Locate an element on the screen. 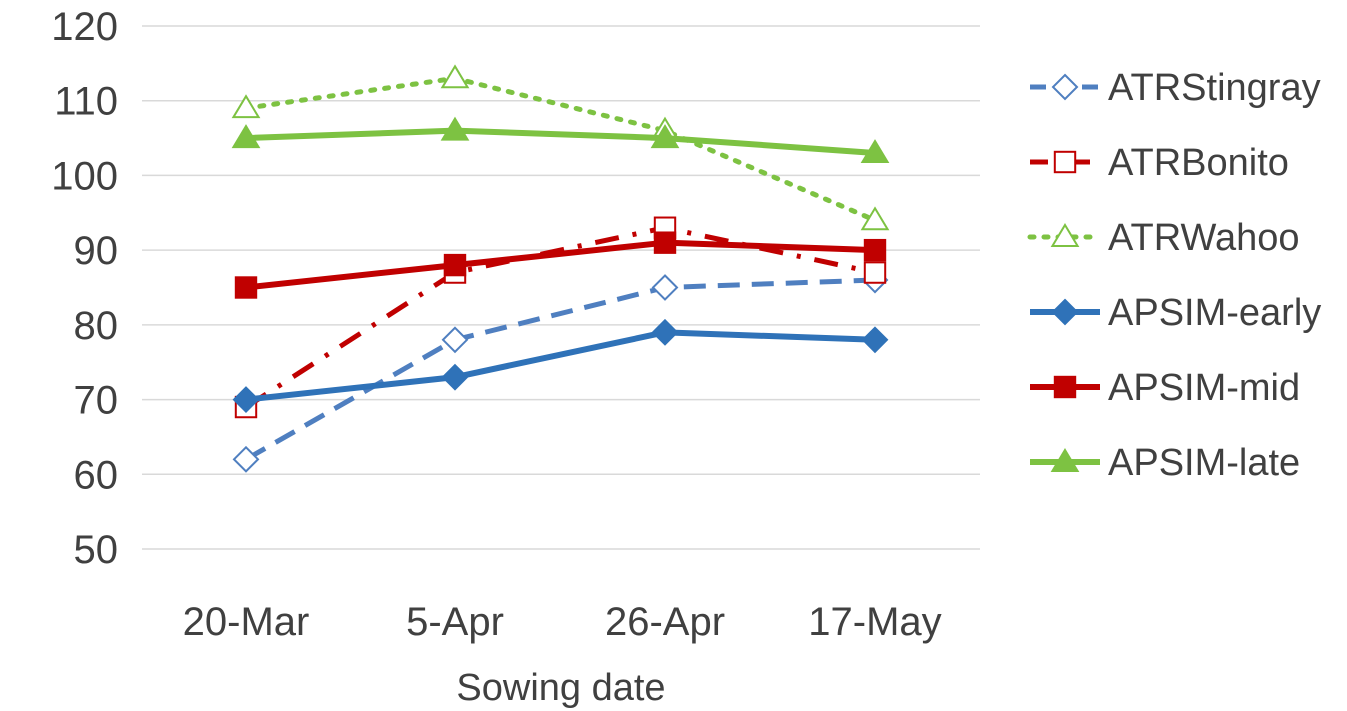 This screenshot has width=1347, height=711. y-tick-label: 100 is located at coordinates (84, 176).